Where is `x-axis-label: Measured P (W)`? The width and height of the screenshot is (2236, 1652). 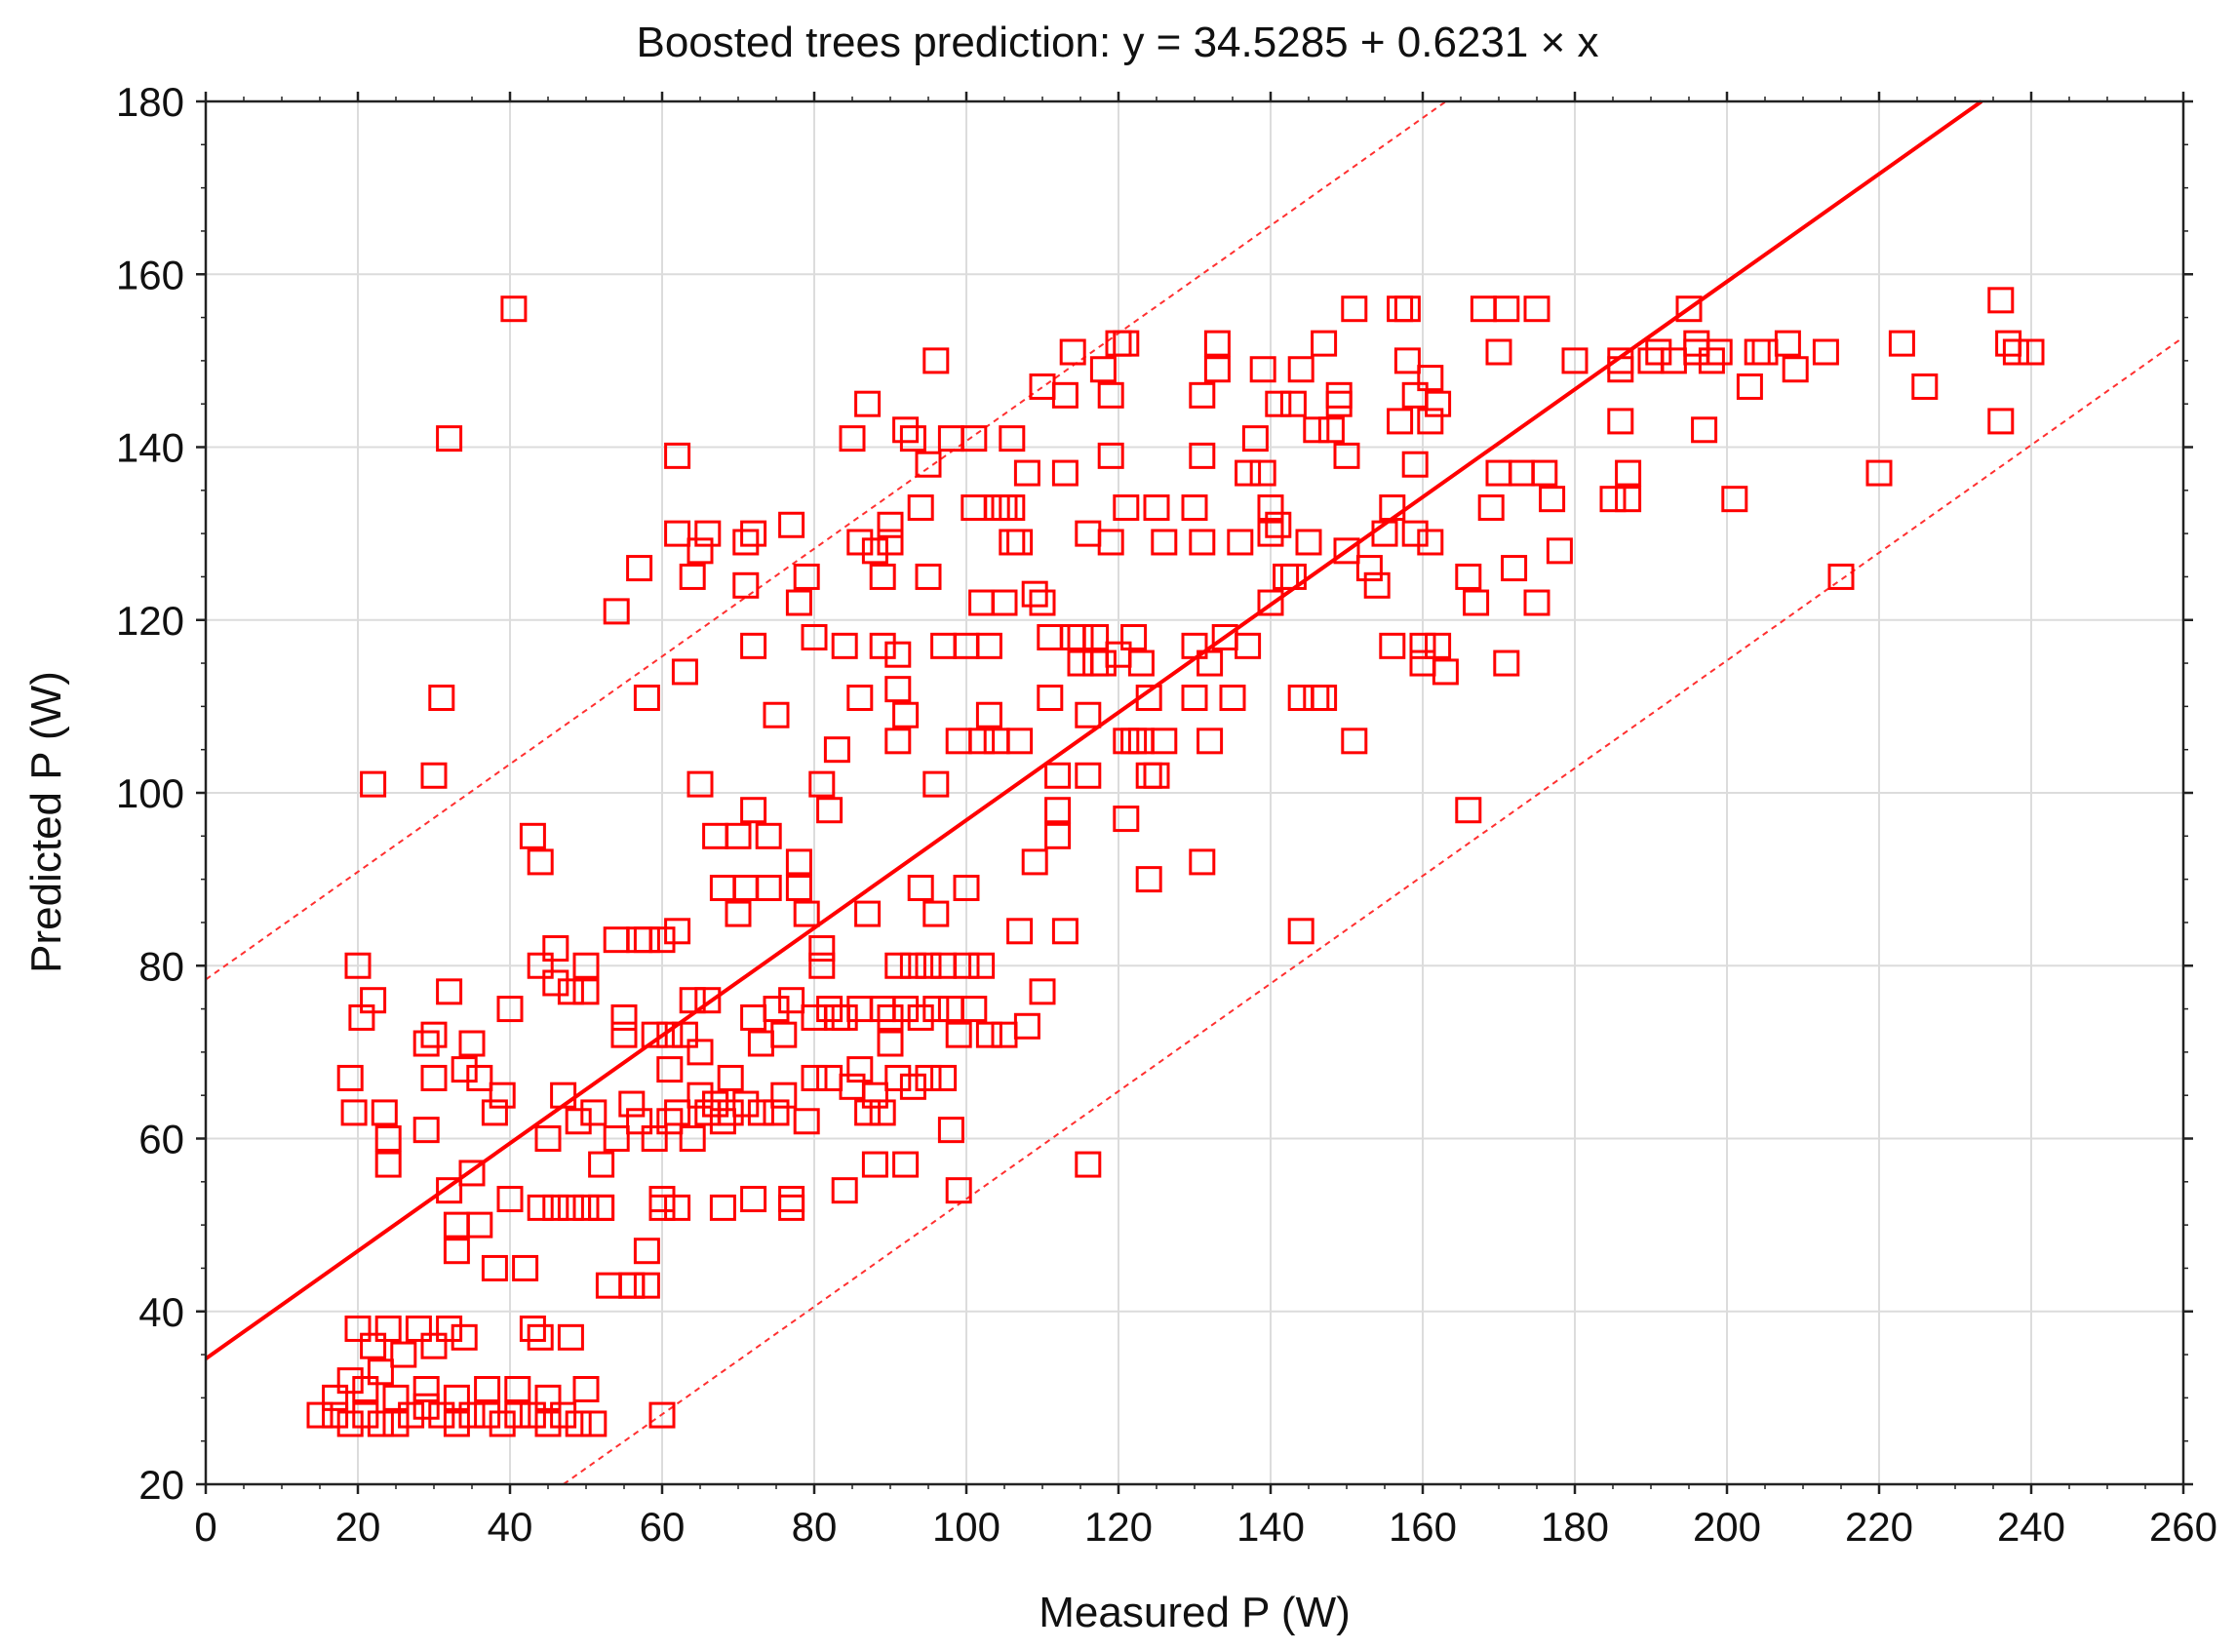
x-axis-label: Measured P (W) is located at coordinates (1195, 1612).